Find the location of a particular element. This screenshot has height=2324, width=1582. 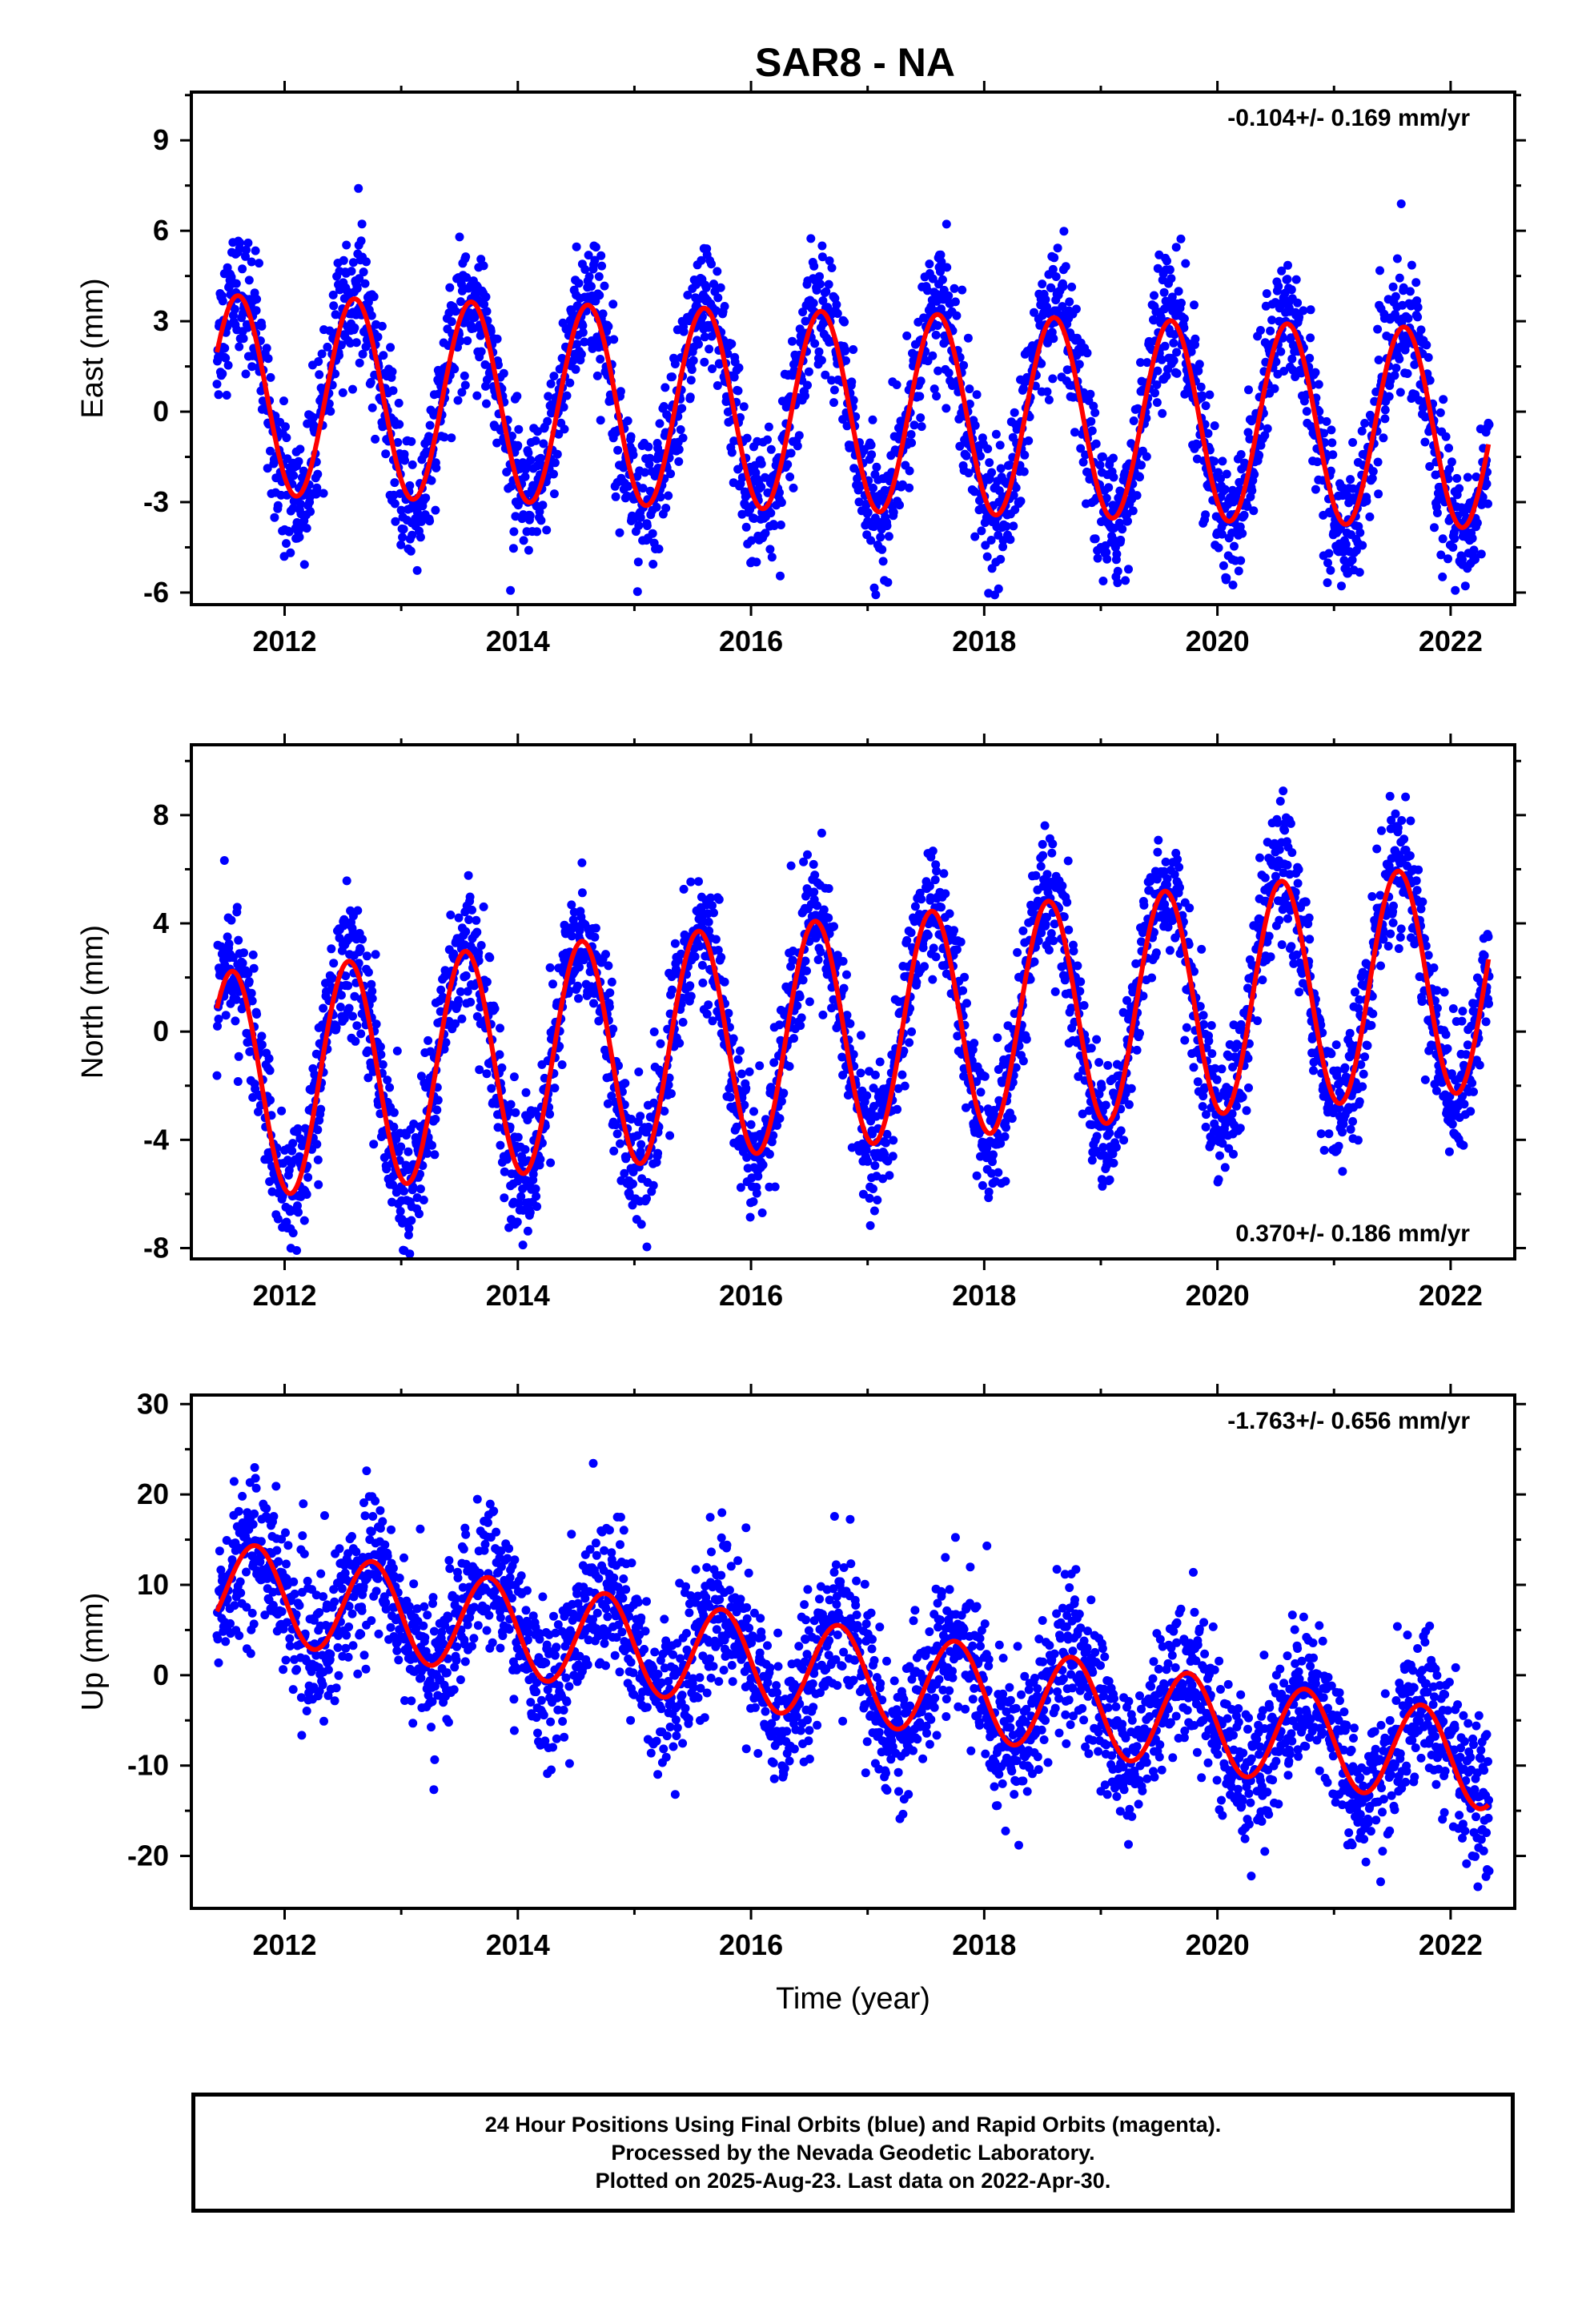

y-tick-label: 9 is located at coordinates (161, 139).